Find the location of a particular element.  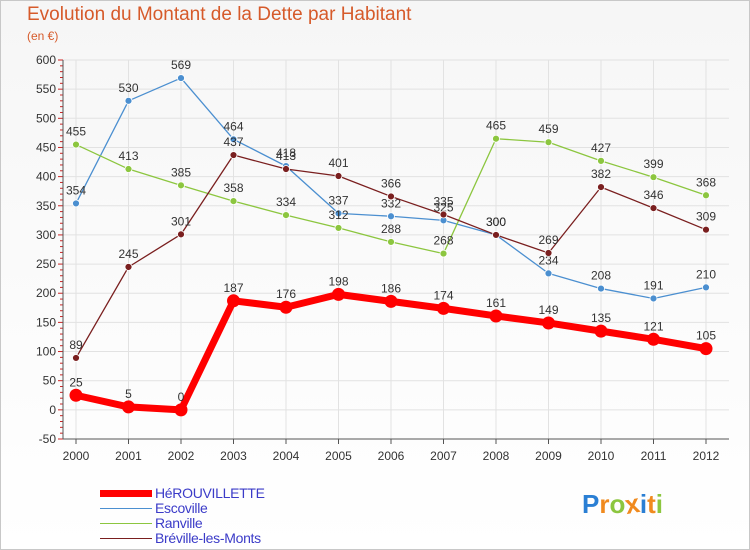

data-label-h-rouvillette: 5 is located at coordinates (128, 394).